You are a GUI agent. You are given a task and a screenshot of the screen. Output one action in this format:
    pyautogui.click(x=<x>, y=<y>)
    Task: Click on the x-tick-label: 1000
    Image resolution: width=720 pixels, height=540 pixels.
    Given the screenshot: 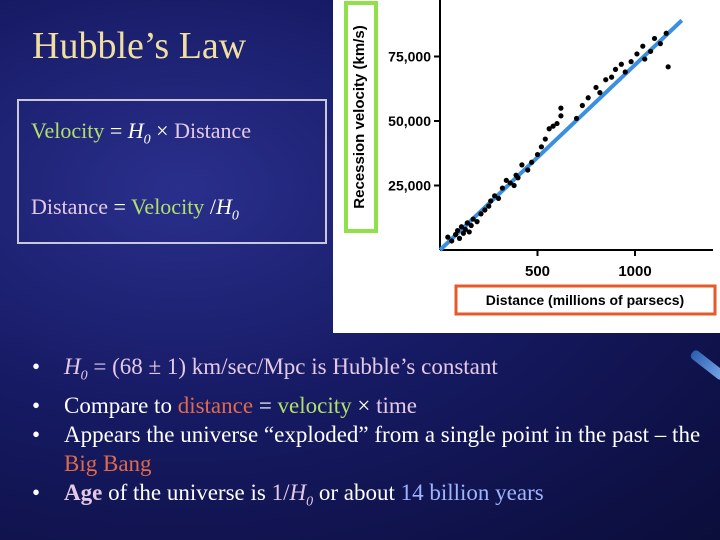 What is the action you would take?
    pyautogui.click(x=634, y=271)
    